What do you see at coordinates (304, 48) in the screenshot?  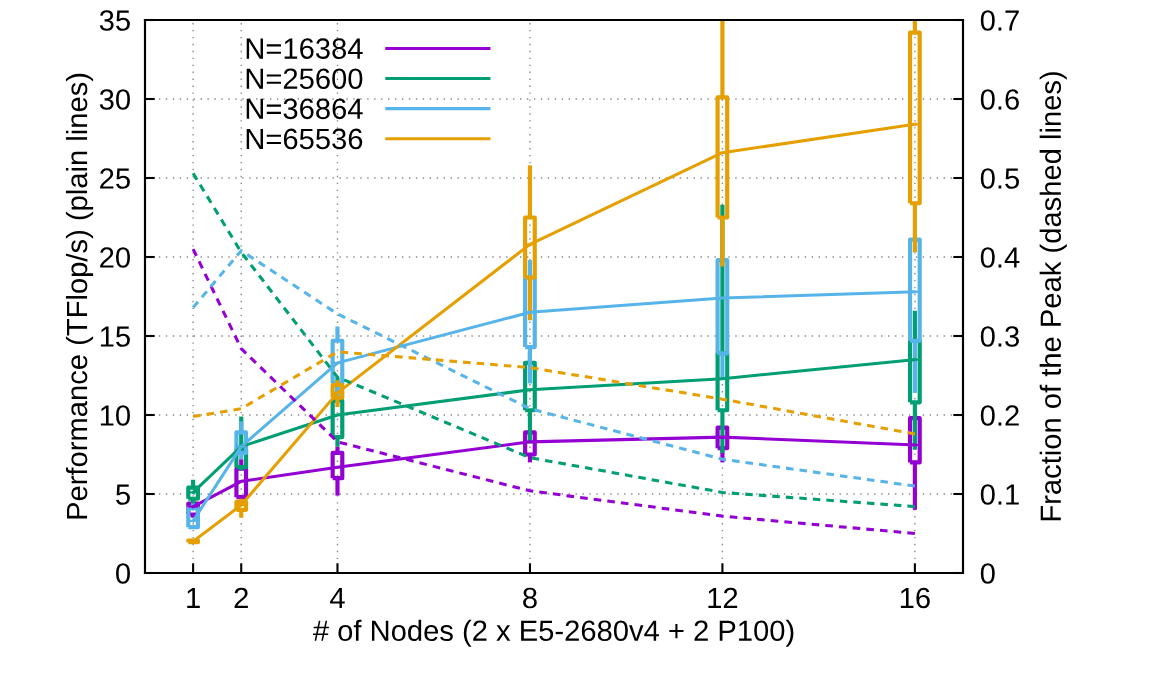 I see `legend-label: N=16384` at bounding box center [304, 48].